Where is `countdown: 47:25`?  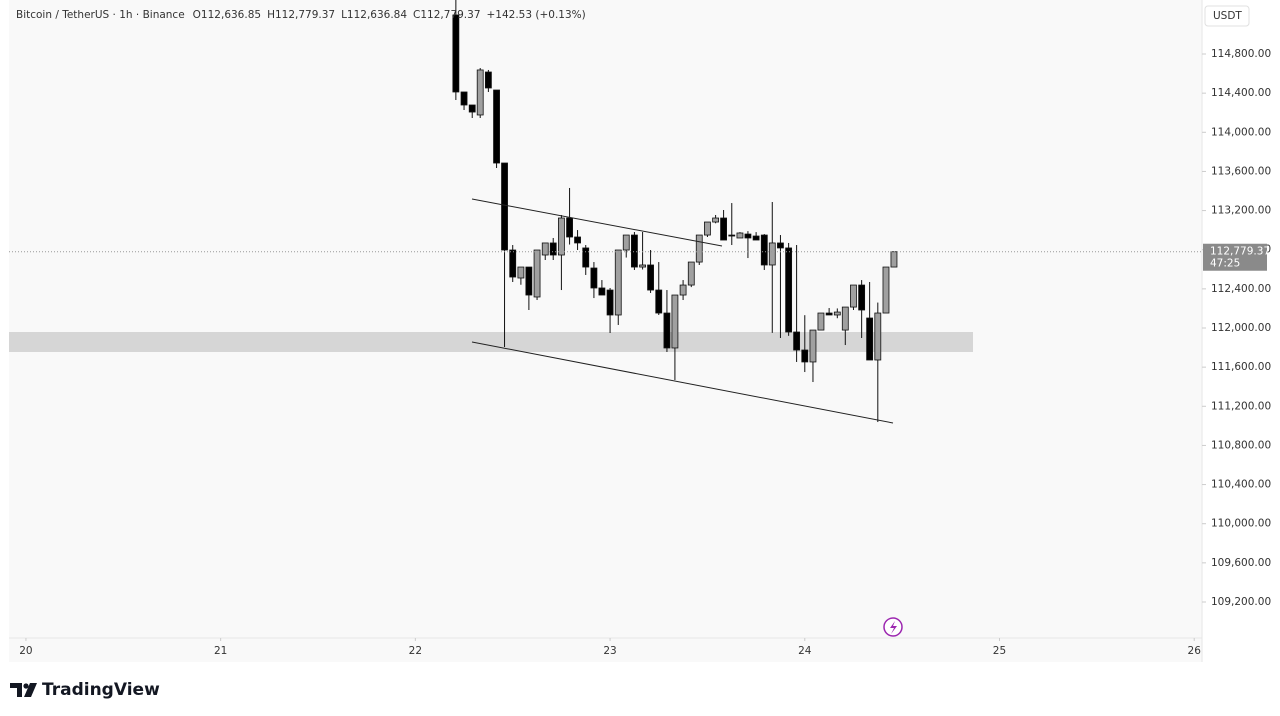 countdown: 47:25 is located at coordinates (1225, 264).